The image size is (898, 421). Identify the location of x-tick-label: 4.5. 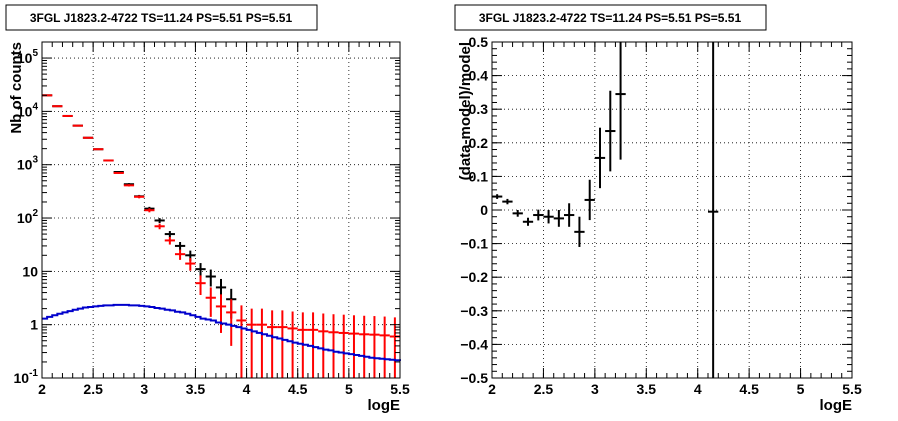
(749, 389).